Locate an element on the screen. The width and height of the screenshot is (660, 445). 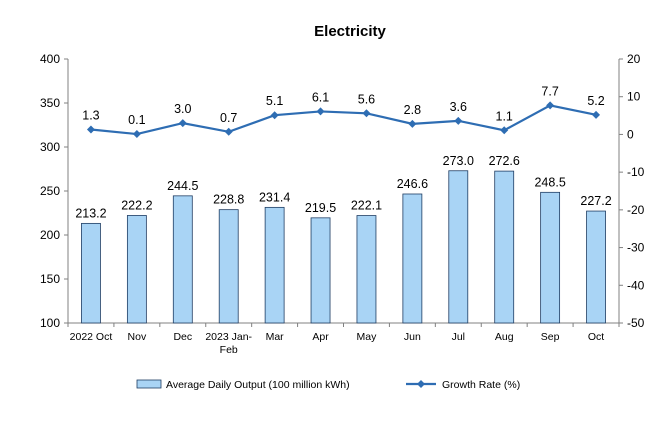
x-tick-label: Jun is located at coordinates (412, 337).